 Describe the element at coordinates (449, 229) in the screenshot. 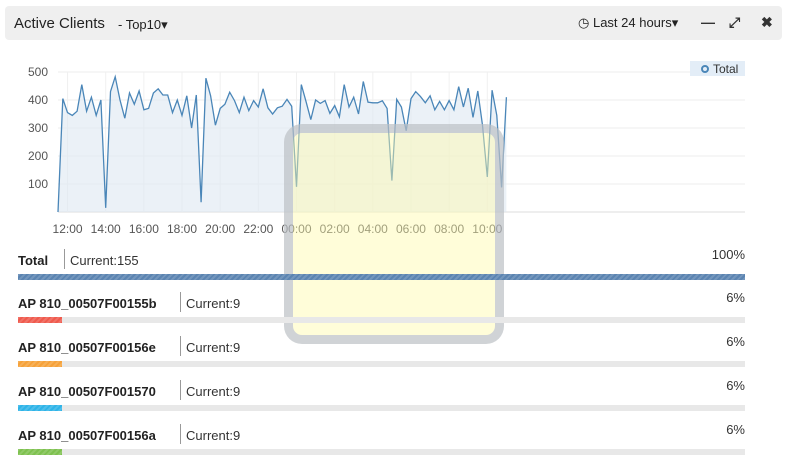

I see `x-tick-label: 08:00` at that location.